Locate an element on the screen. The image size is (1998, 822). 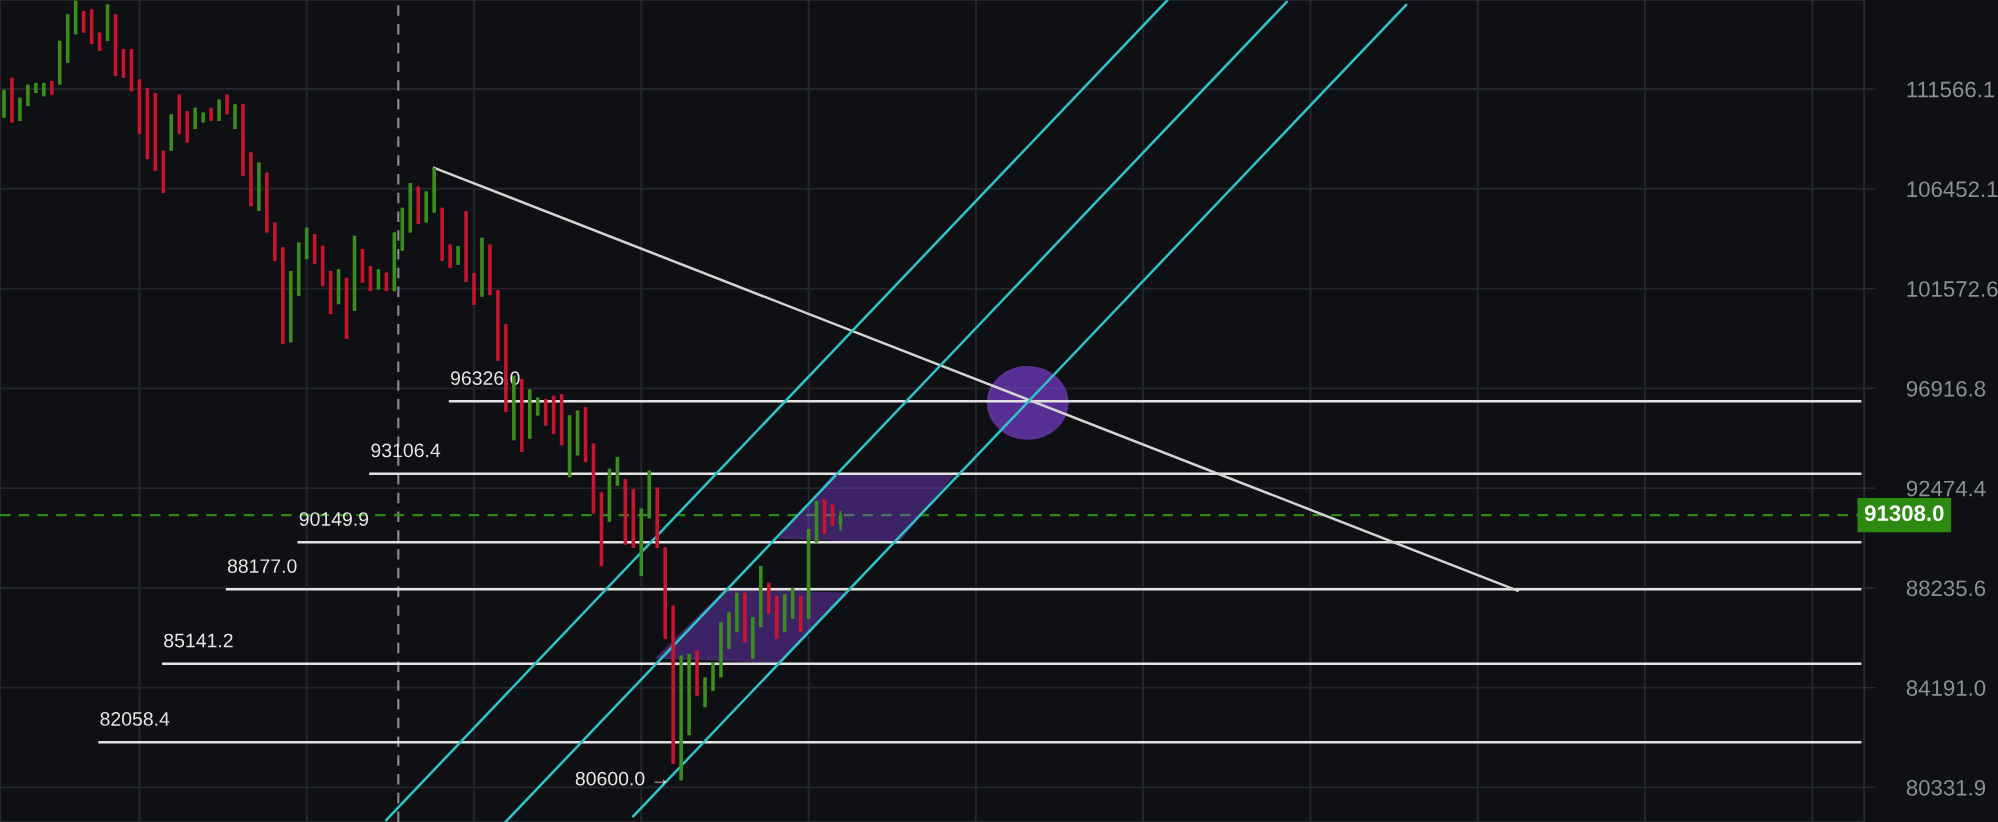
y-tick-label: 101572.6 is located at coordinates (1952, 289).